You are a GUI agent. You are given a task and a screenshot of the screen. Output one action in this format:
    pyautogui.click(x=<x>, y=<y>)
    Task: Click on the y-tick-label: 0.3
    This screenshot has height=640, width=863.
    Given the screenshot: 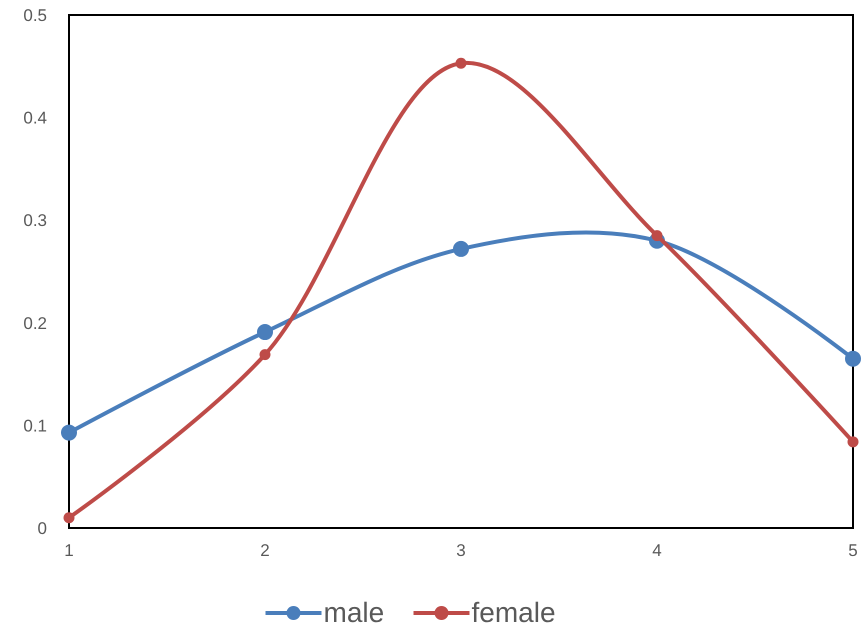 What is the action you would take?
    pyautogui.click(x=35, y=220)
    